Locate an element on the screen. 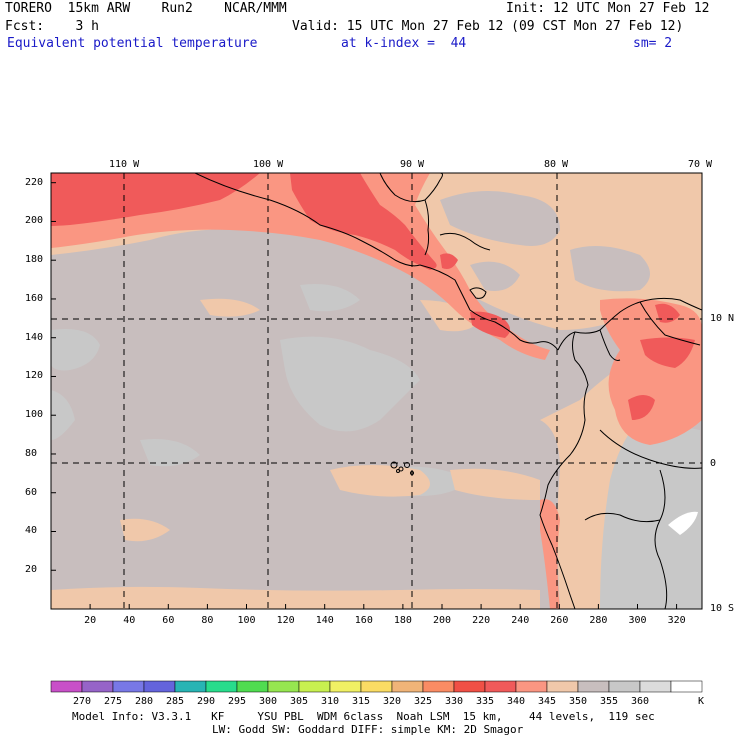 The height and width of the screenshot is (740, 740). y-tick-label: 140 is located at coordinates (34, 337).